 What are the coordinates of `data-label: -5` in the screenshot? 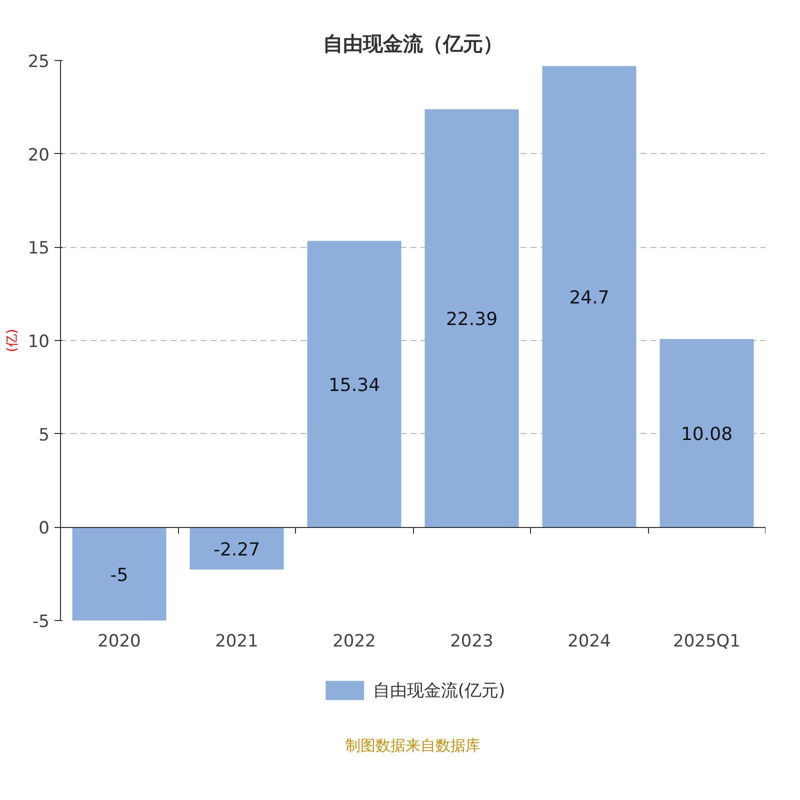 It's located at (119, 575).